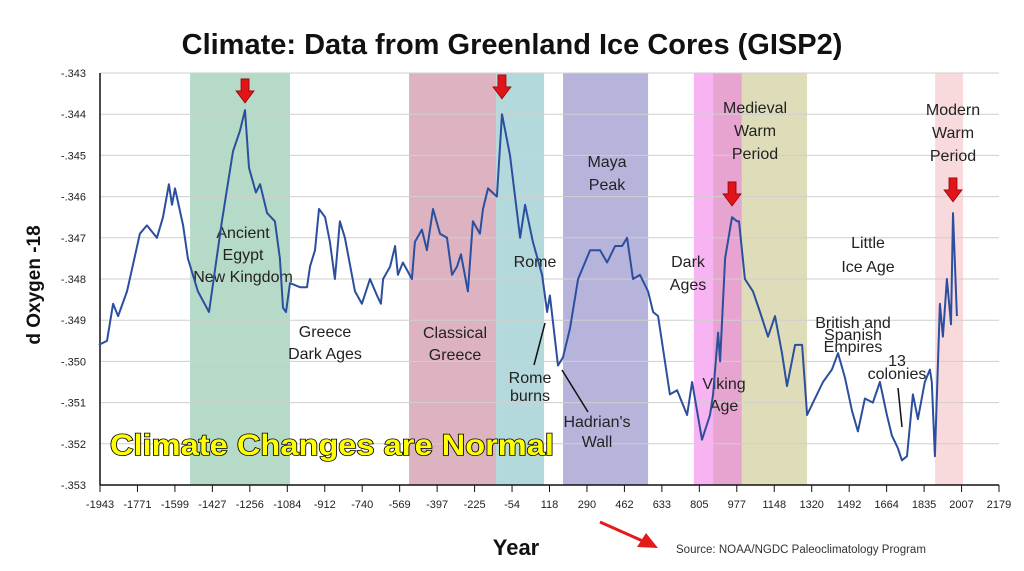 Image resolution: width=1024 pixels, height=571 pixels. I want to click on annotation-line: 13, so click(897, 361).